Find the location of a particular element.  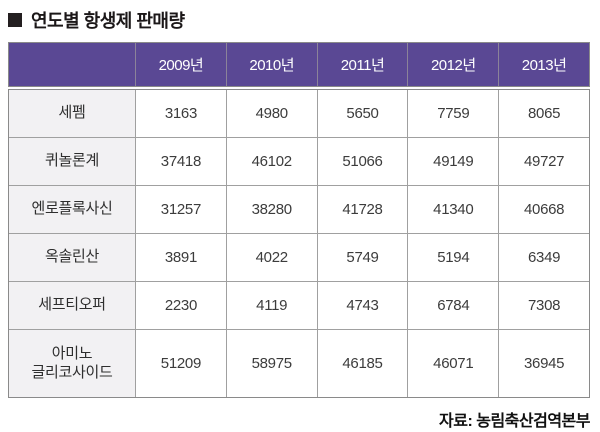

value-cell: 4119 is located at coordinates (271, 305).